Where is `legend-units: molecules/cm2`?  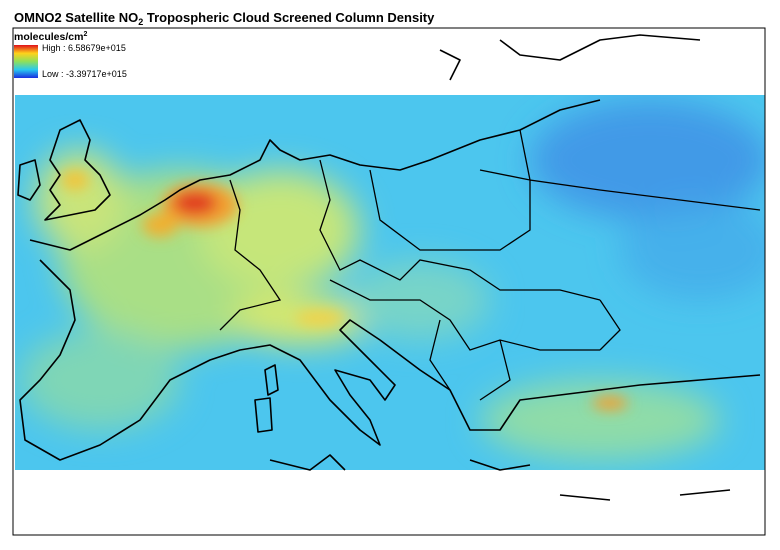 legend-units: molecules/cm2 is located at coordinates (50, 37).